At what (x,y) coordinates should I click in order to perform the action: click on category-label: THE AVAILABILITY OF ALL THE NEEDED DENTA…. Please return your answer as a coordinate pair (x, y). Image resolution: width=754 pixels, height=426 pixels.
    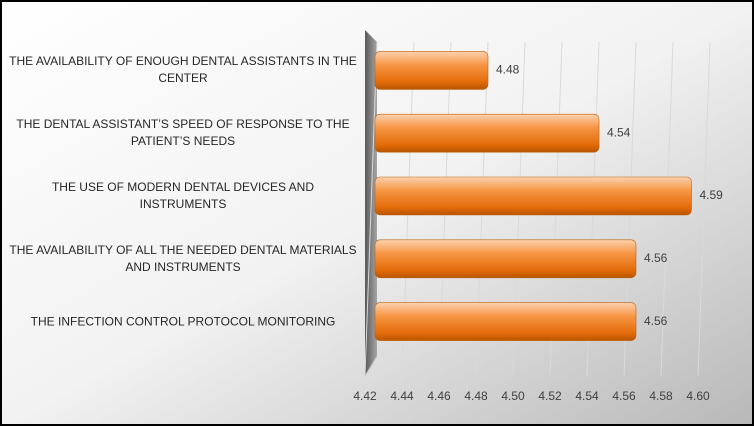
    Looking at the image, I should click on (183, 258).